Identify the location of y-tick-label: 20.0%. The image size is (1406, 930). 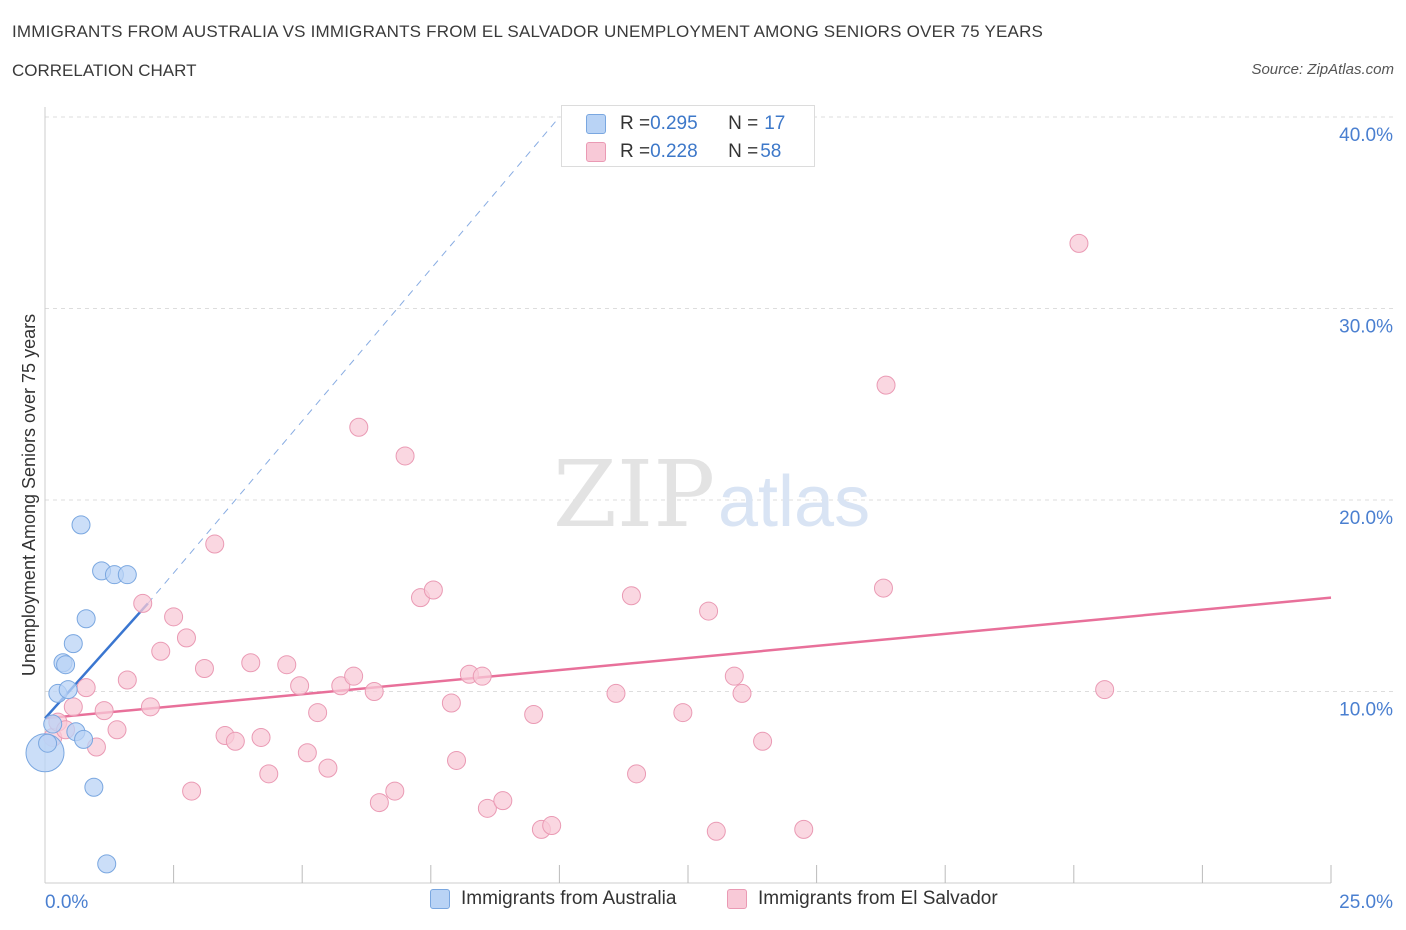
(1366, 518).